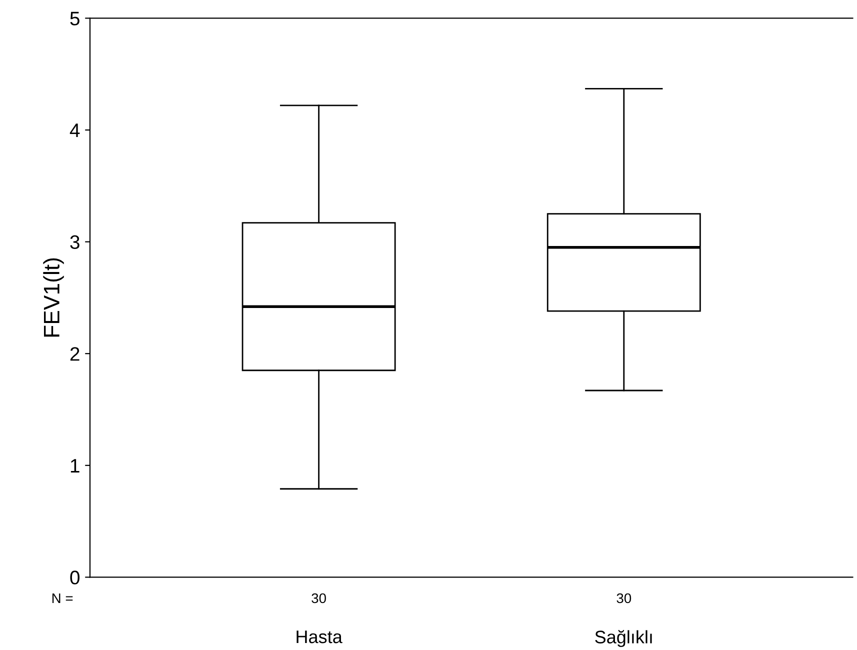 Image resolution: width=857 pixels, height=650 pixels. What do you see at coordinates (75, 354) in the screenshot?
I see `y-tick-label: 2` at bounding box center [75, 354].